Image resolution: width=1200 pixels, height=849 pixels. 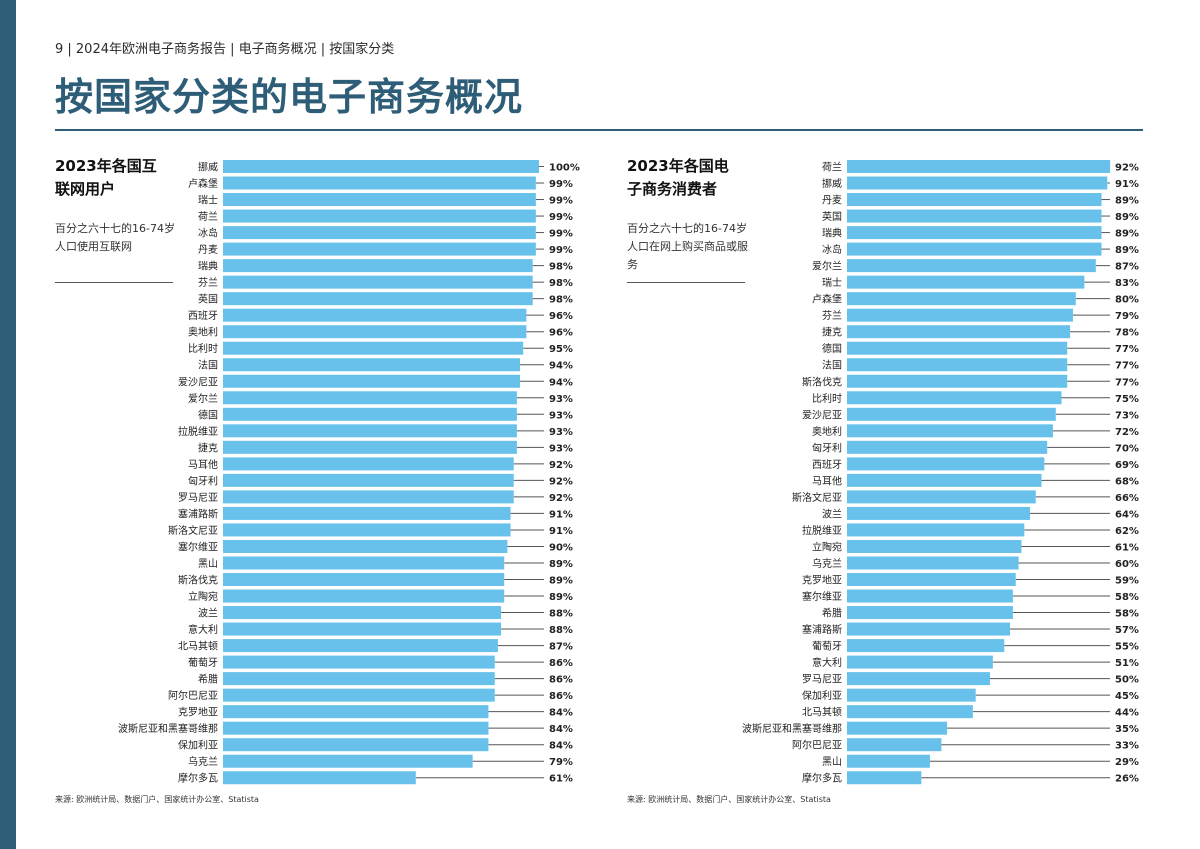 What do you see at coordinates (1127, 432) in the screenshot?
I see `data-label: 72%` at bounding box center [1127, 432].